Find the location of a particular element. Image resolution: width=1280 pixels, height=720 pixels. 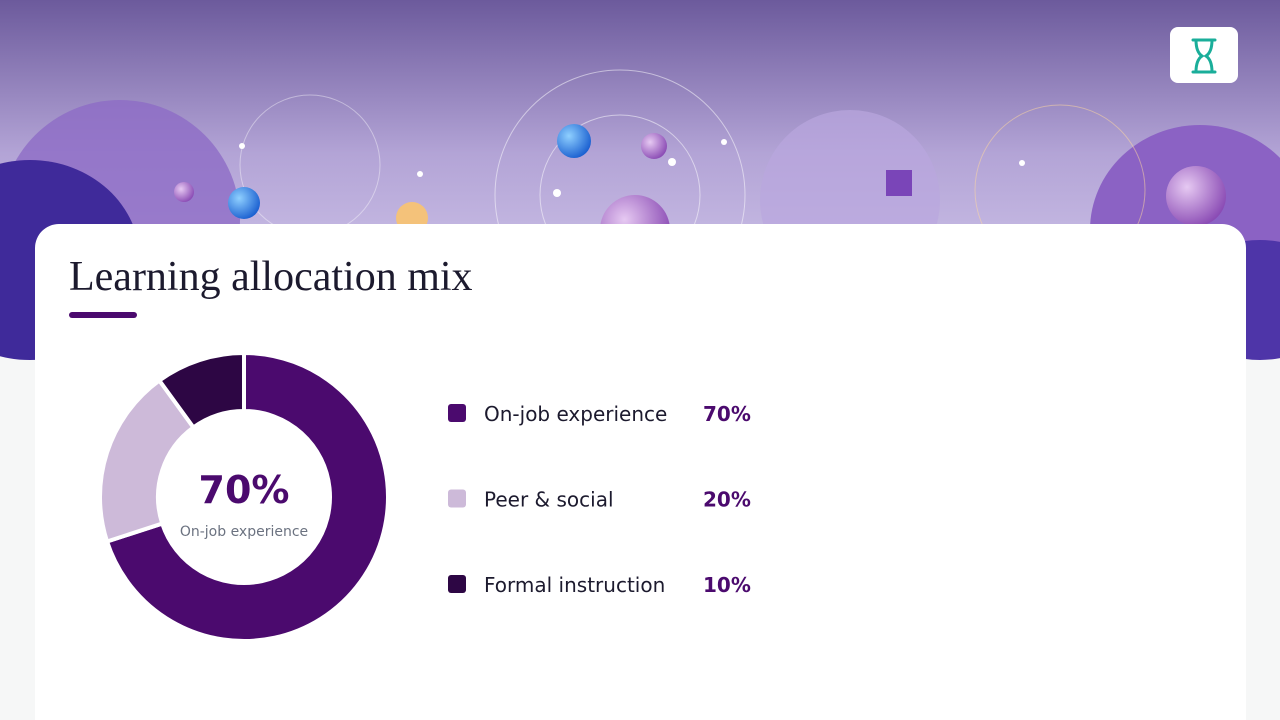

logo is located at coordinates (1204, 55).